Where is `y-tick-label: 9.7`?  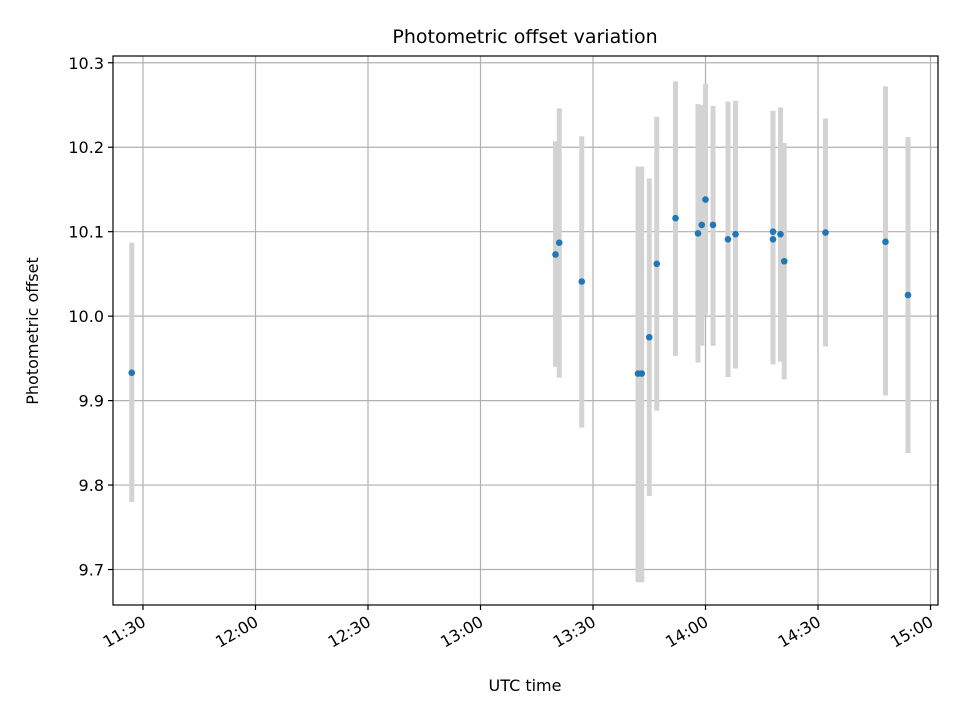 y-tick-label: 9.7 is located at coordinates (91, 570).